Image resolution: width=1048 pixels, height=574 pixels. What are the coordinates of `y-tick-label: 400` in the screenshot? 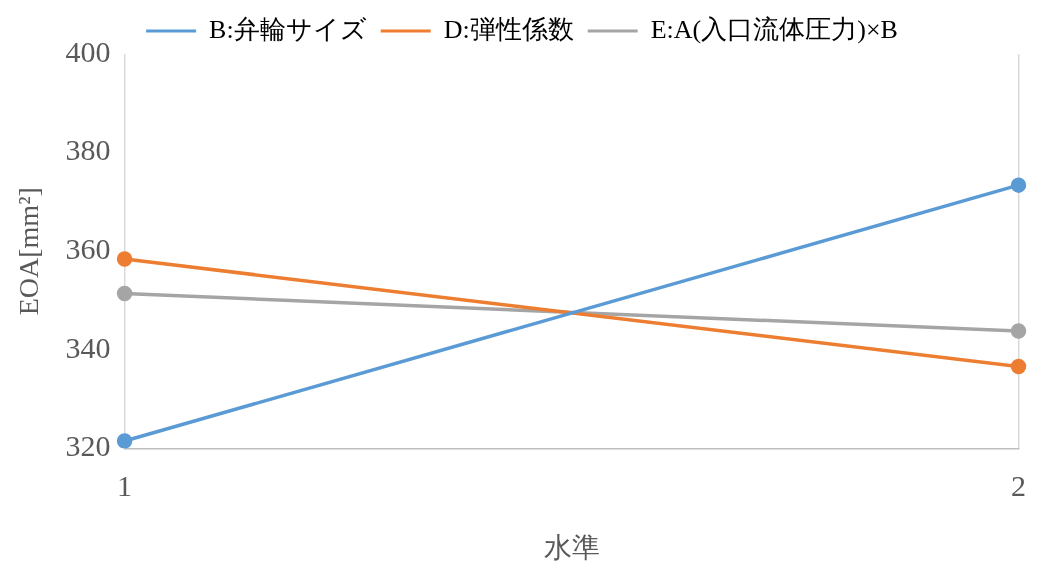 It's located at (88, 51).